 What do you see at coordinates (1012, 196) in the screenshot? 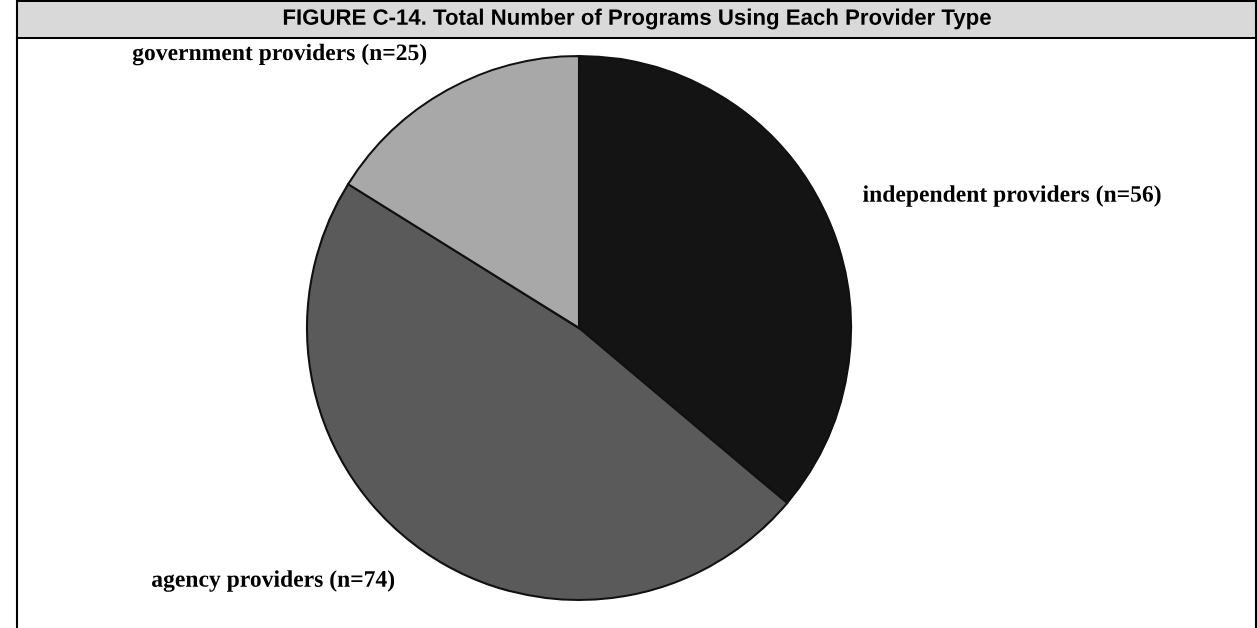
I see `slice-label: independent providers (n=56)` at bounding box center [1012, 196].